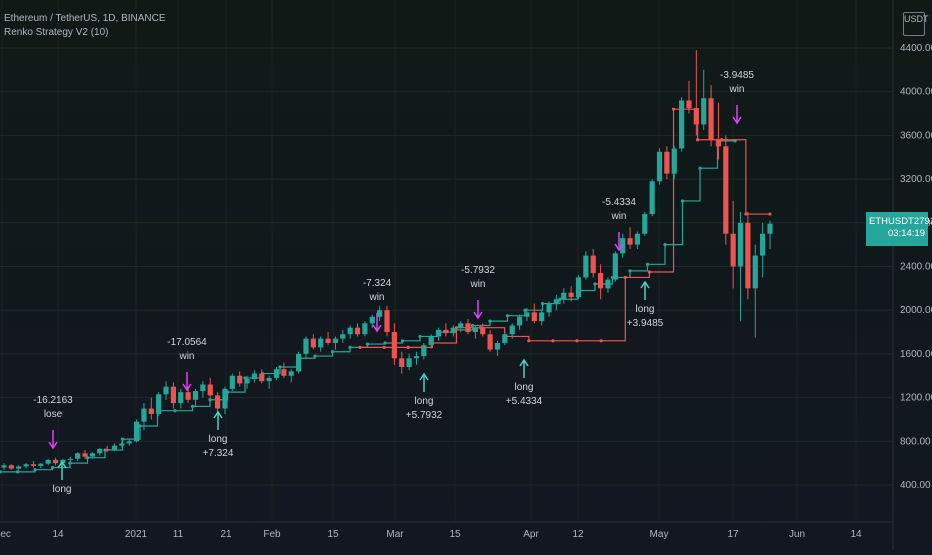 The image size is (932, 555). What do you see at coordinates (916, 398) in the screenshot?
I see `price-tick-label: 1200.00` at bounding box center [916, 398].